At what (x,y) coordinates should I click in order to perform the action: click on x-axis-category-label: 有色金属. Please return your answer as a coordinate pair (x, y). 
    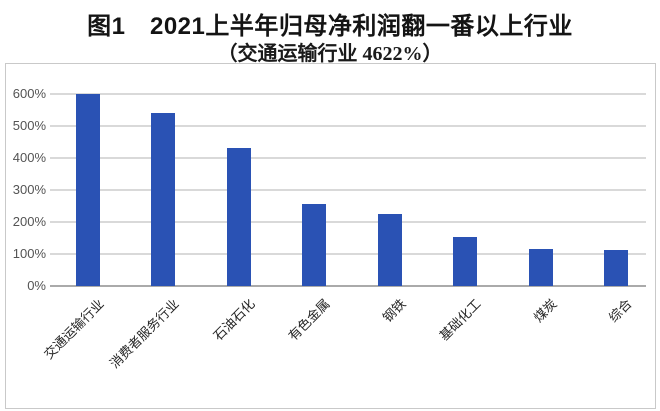
    Looking at the image, I should click on (309, 320).